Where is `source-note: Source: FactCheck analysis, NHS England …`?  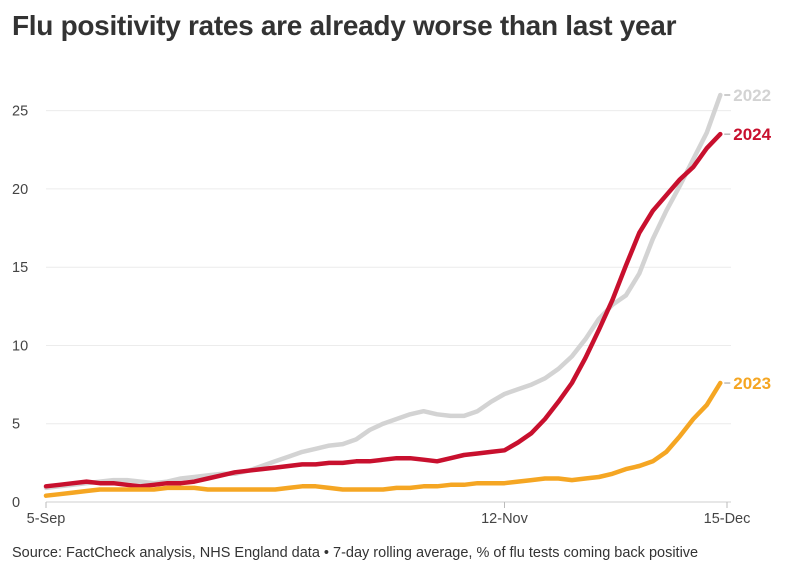 source-note: Source: FactCheck analysis, NHS England … is located at coordinates (355, 553).